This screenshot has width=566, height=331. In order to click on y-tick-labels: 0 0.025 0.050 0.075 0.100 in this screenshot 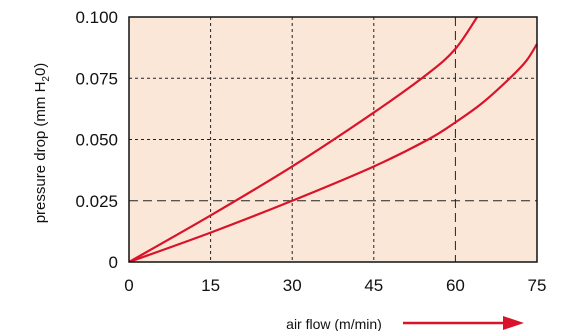, I will do `click(96, 140)`.